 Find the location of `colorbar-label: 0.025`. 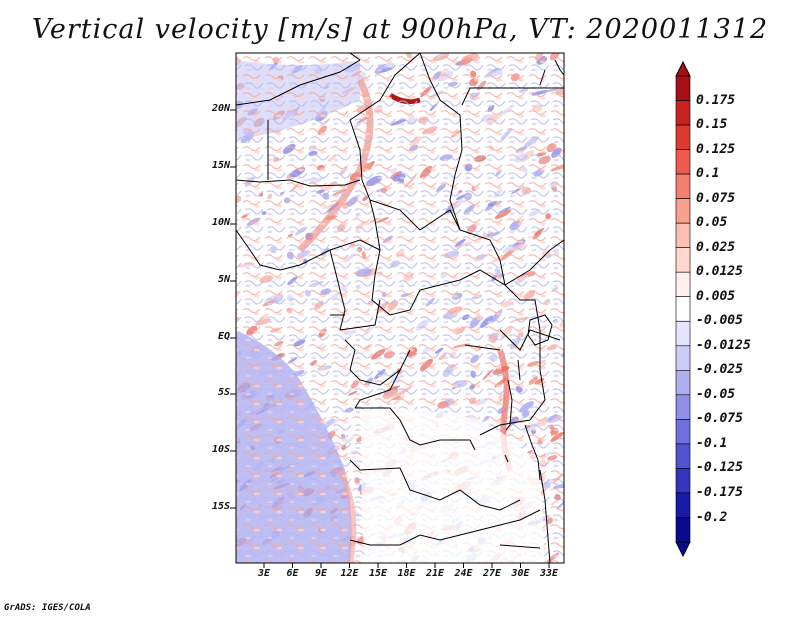

colorbar-label: 0.025 is located at coordinates (716, 247).